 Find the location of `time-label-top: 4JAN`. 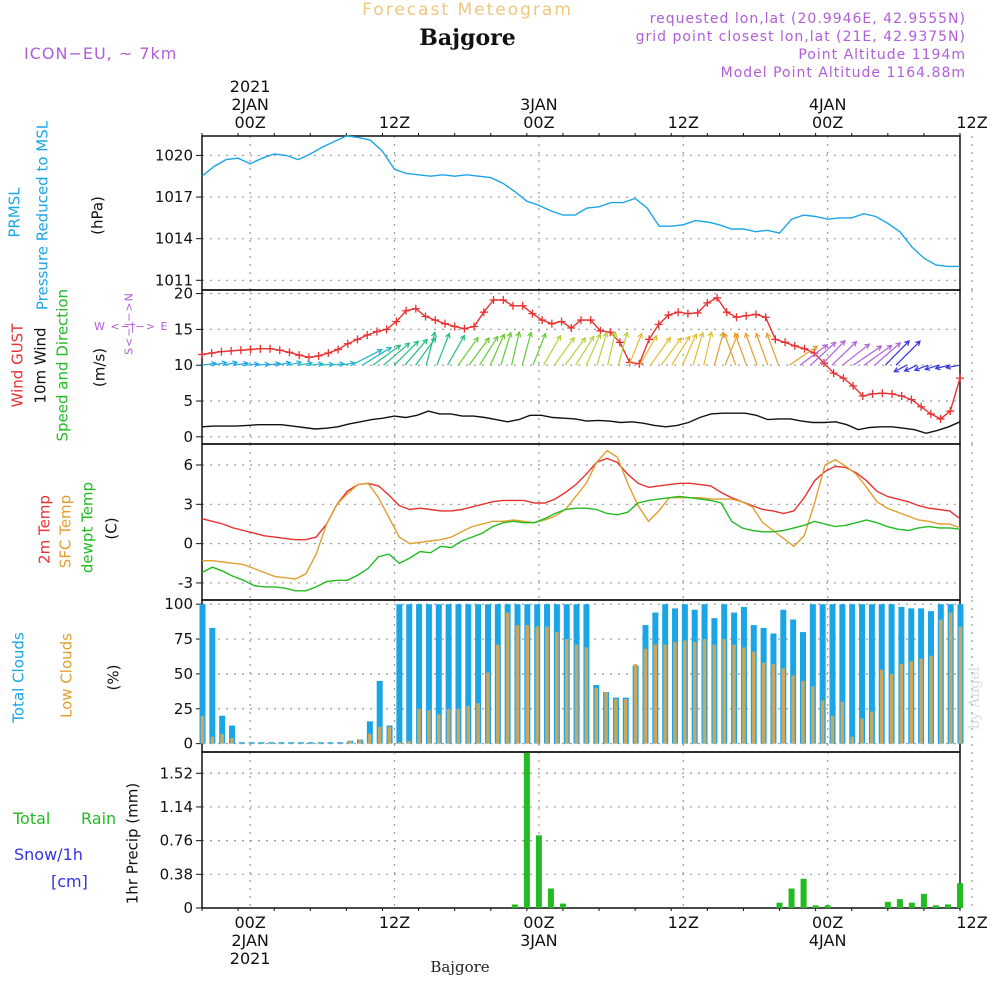

time-label-top: 4JAN is located at coordinates (828, 104).